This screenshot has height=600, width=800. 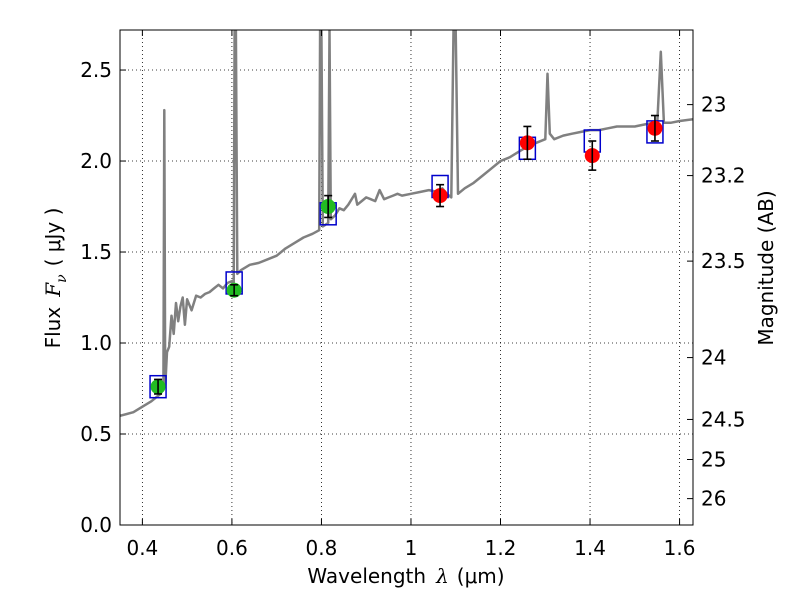 What do you see at coordinates (590, 548) in the screenshot?
I see `x-tick-label-5: 1.4` at bounding box center [590, 548].